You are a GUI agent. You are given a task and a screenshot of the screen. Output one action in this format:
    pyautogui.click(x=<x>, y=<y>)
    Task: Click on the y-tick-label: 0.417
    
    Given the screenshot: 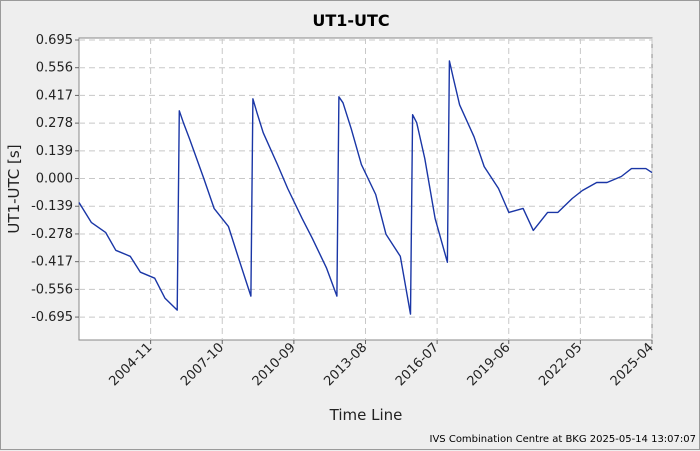 What is the action you would take?
    pyautogui.click(x=54, y=95)
    